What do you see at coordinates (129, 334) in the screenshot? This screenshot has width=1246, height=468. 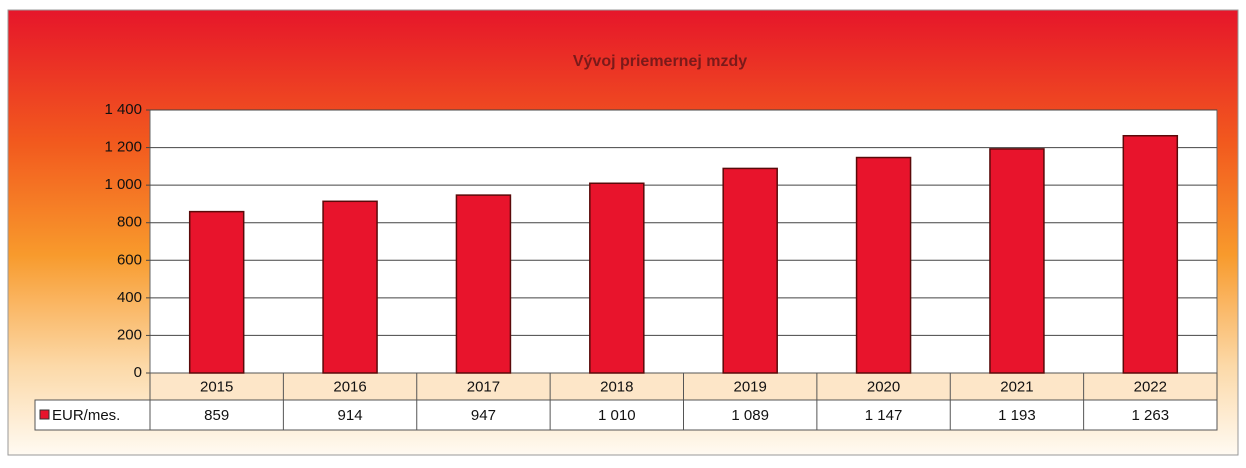 I see `y-tick-label: 200` at bounding box center [129, 334].